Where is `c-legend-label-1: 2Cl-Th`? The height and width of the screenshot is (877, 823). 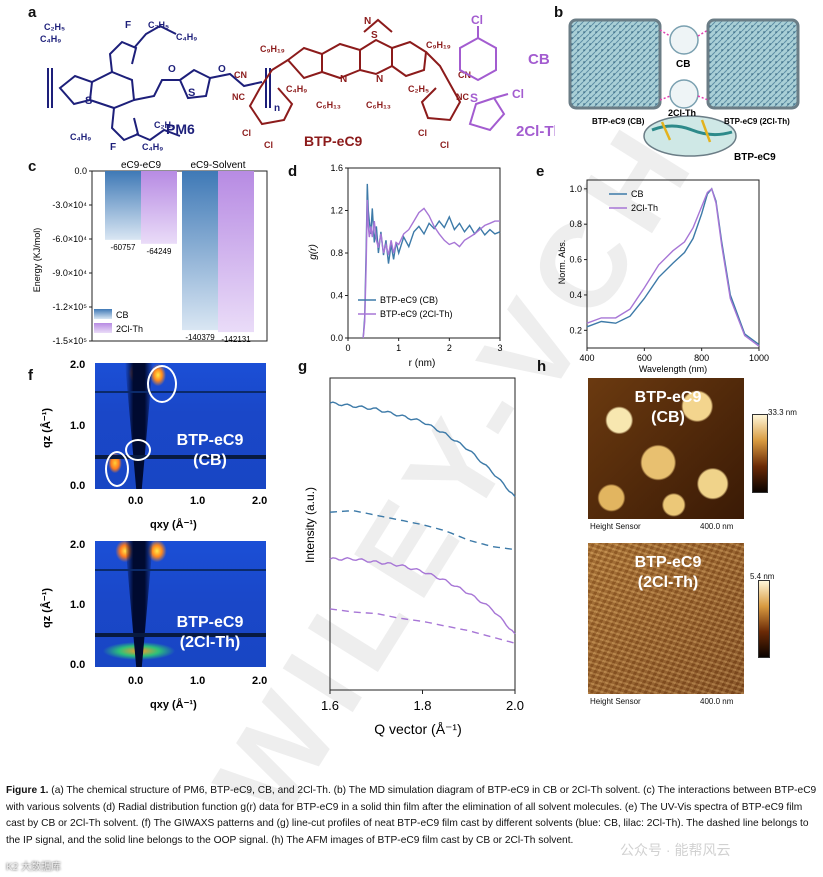 c-legend-label-1: 2Cl-Th is located at coordinates (129, 329).